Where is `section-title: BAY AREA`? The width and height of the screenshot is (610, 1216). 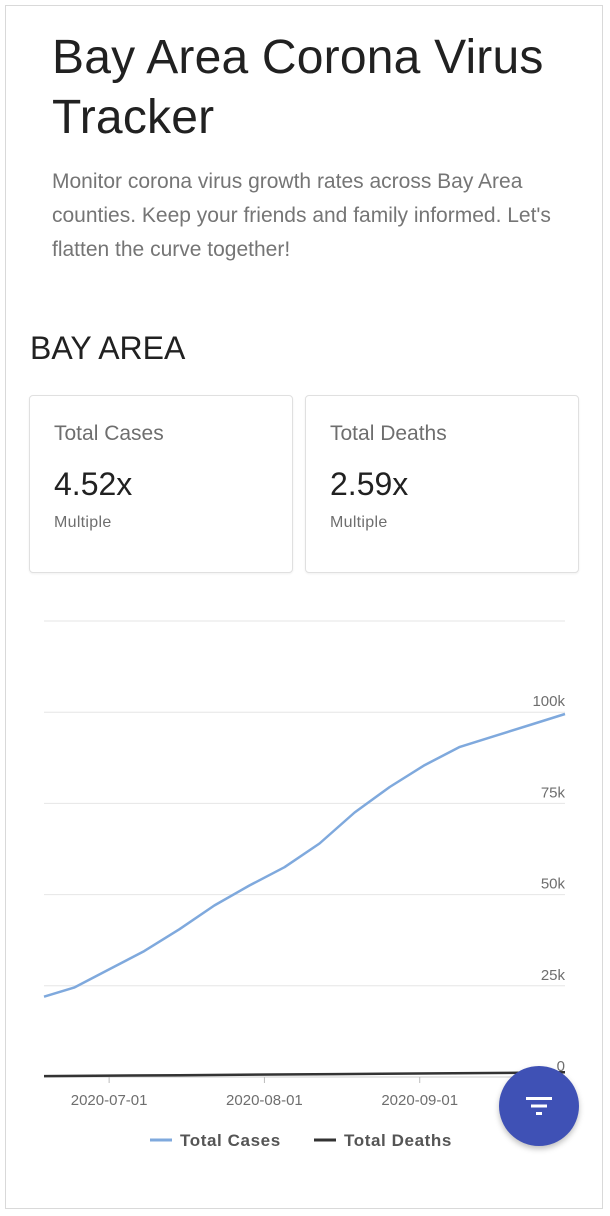
section-title: BAY AREA is located at coordinates (108, 348).